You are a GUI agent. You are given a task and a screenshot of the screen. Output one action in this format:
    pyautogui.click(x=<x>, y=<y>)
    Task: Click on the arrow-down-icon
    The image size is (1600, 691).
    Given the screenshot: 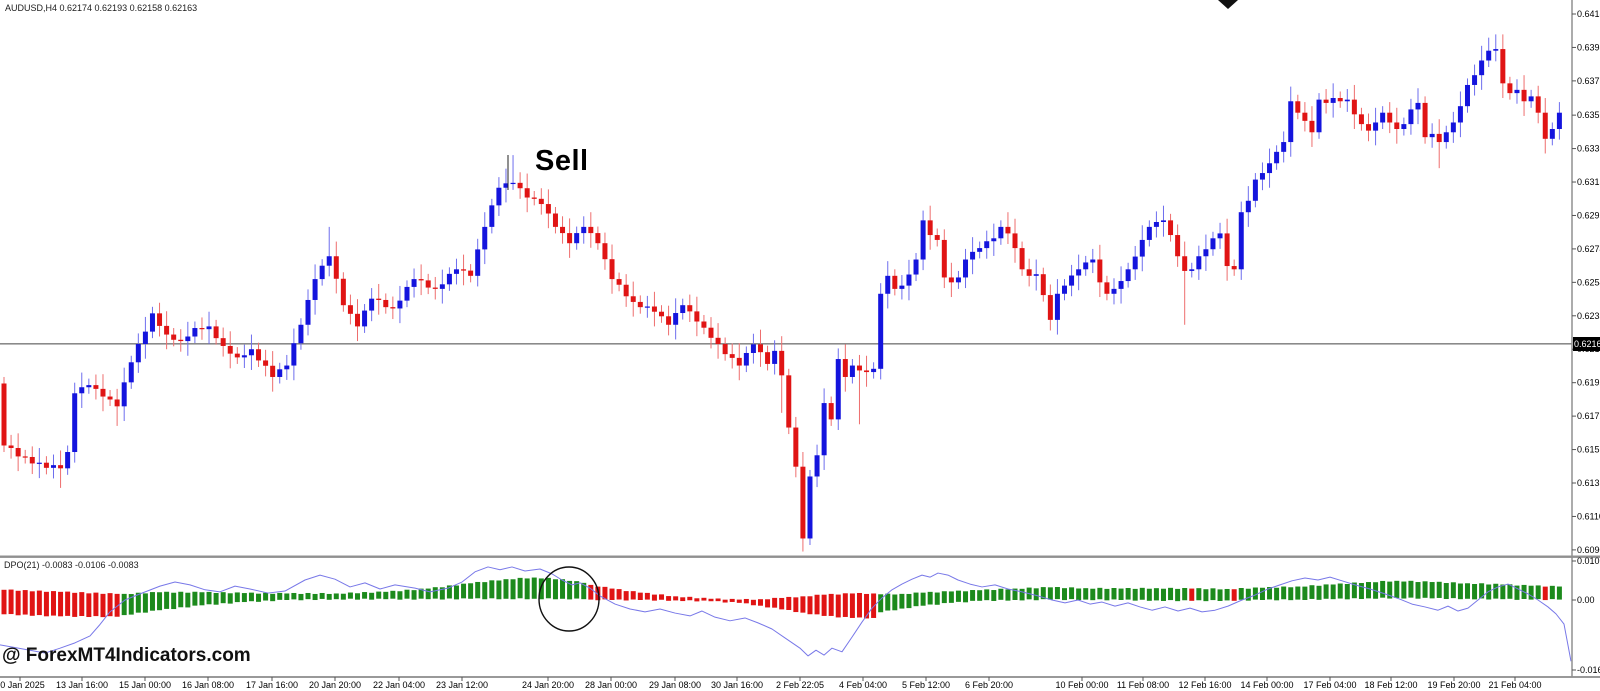 What is the action you would take?
    pyautogui.click(x=1228, y=4)
    